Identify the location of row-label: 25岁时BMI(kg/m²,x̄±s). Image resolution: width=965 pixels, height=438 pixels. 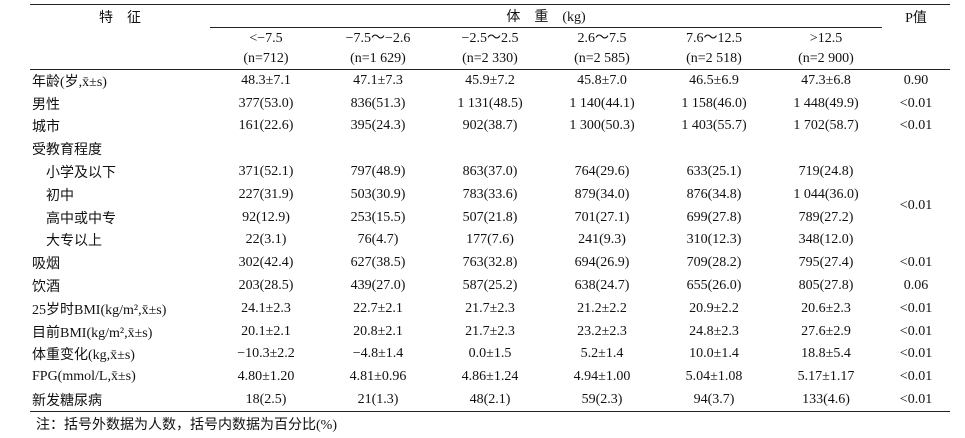
(99, 310).